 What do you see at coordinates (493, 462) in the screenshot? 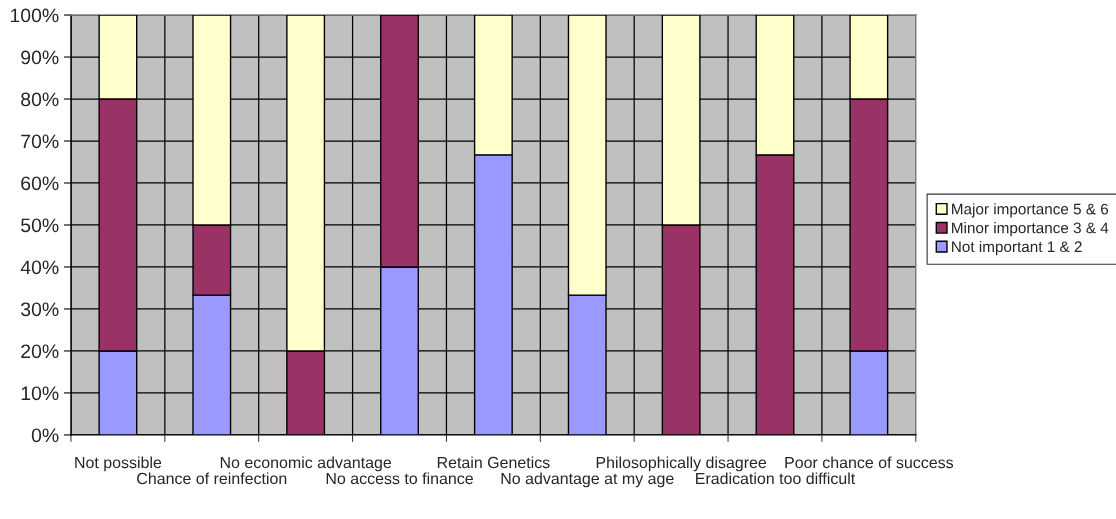
I see `x-tick-label: Retain Genetics` at bounding box center [493, 462].